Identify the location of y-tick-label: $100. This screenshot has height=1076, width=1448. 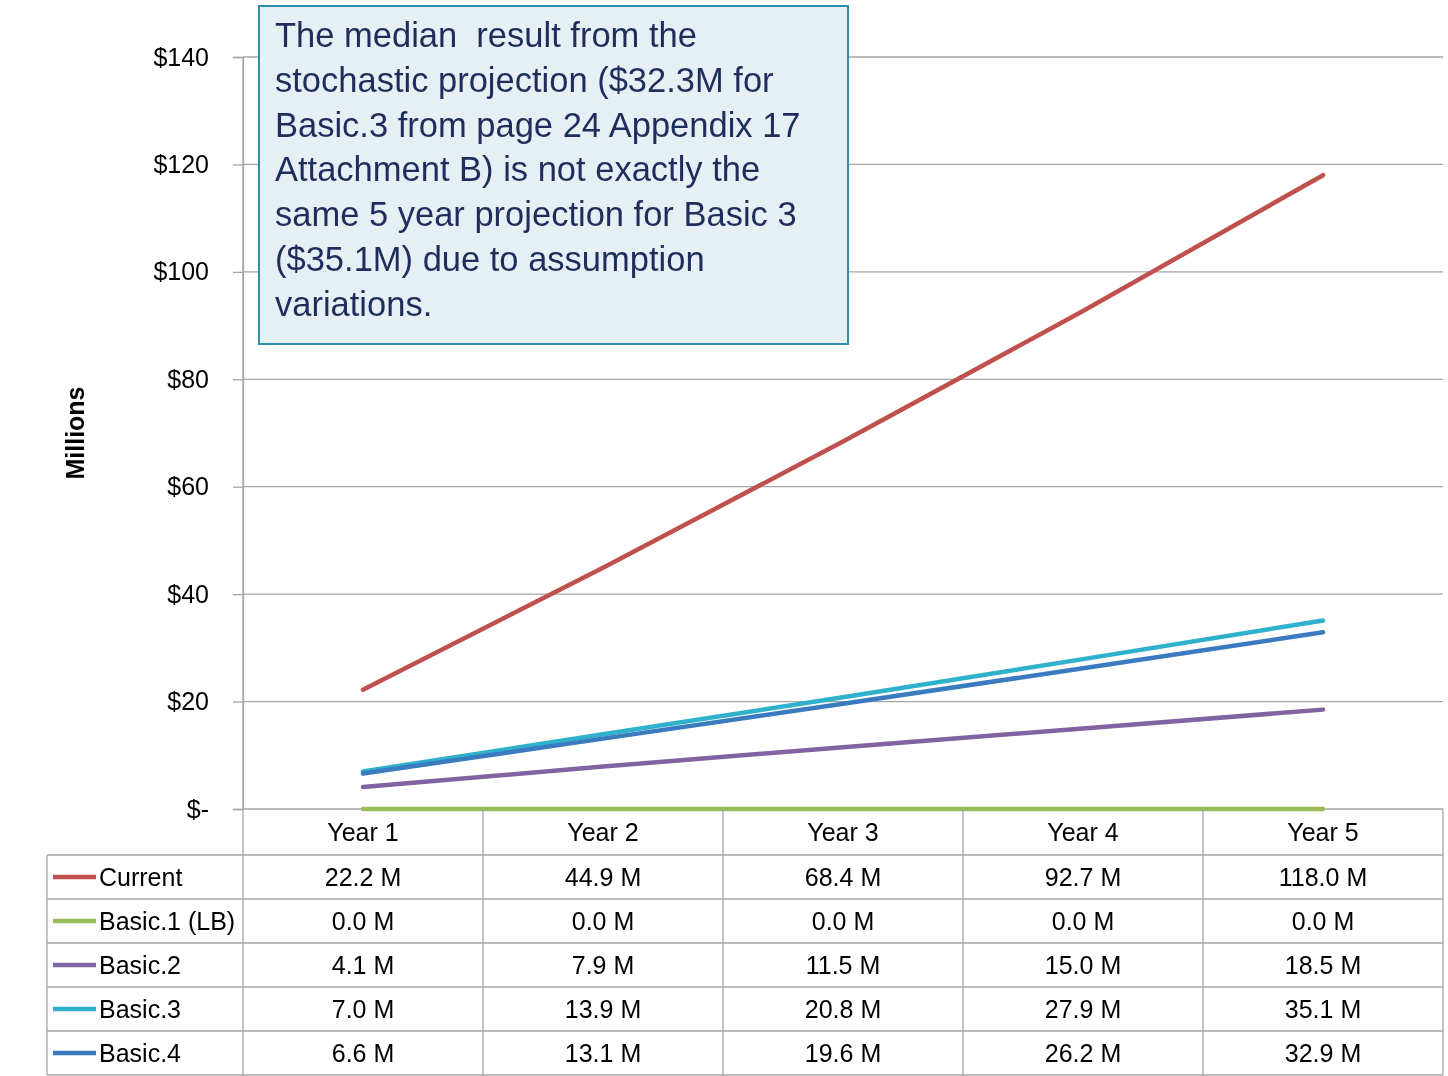
(181, 271).